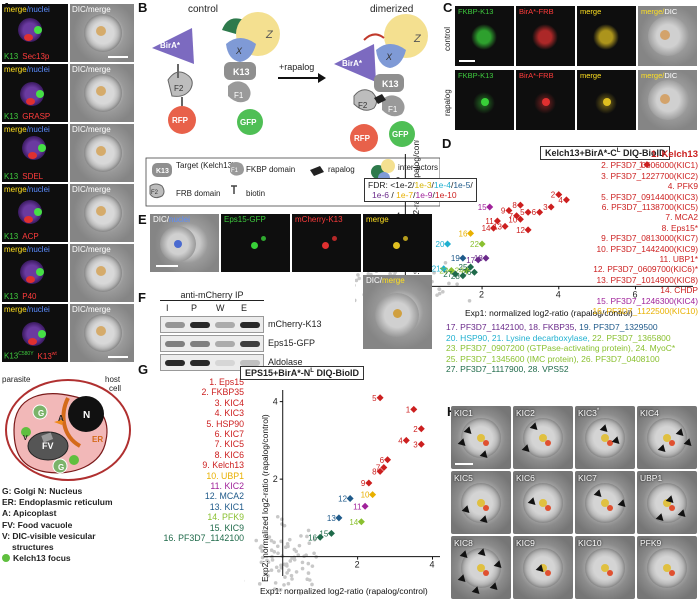 The height and width of the screenshot is (599, 700). What do you see at coordinates (649, 238) in the screenshot?
I see `d-list-item: 9. PF3D7_0813000(KIC7)` at bounding box center [649, 238].